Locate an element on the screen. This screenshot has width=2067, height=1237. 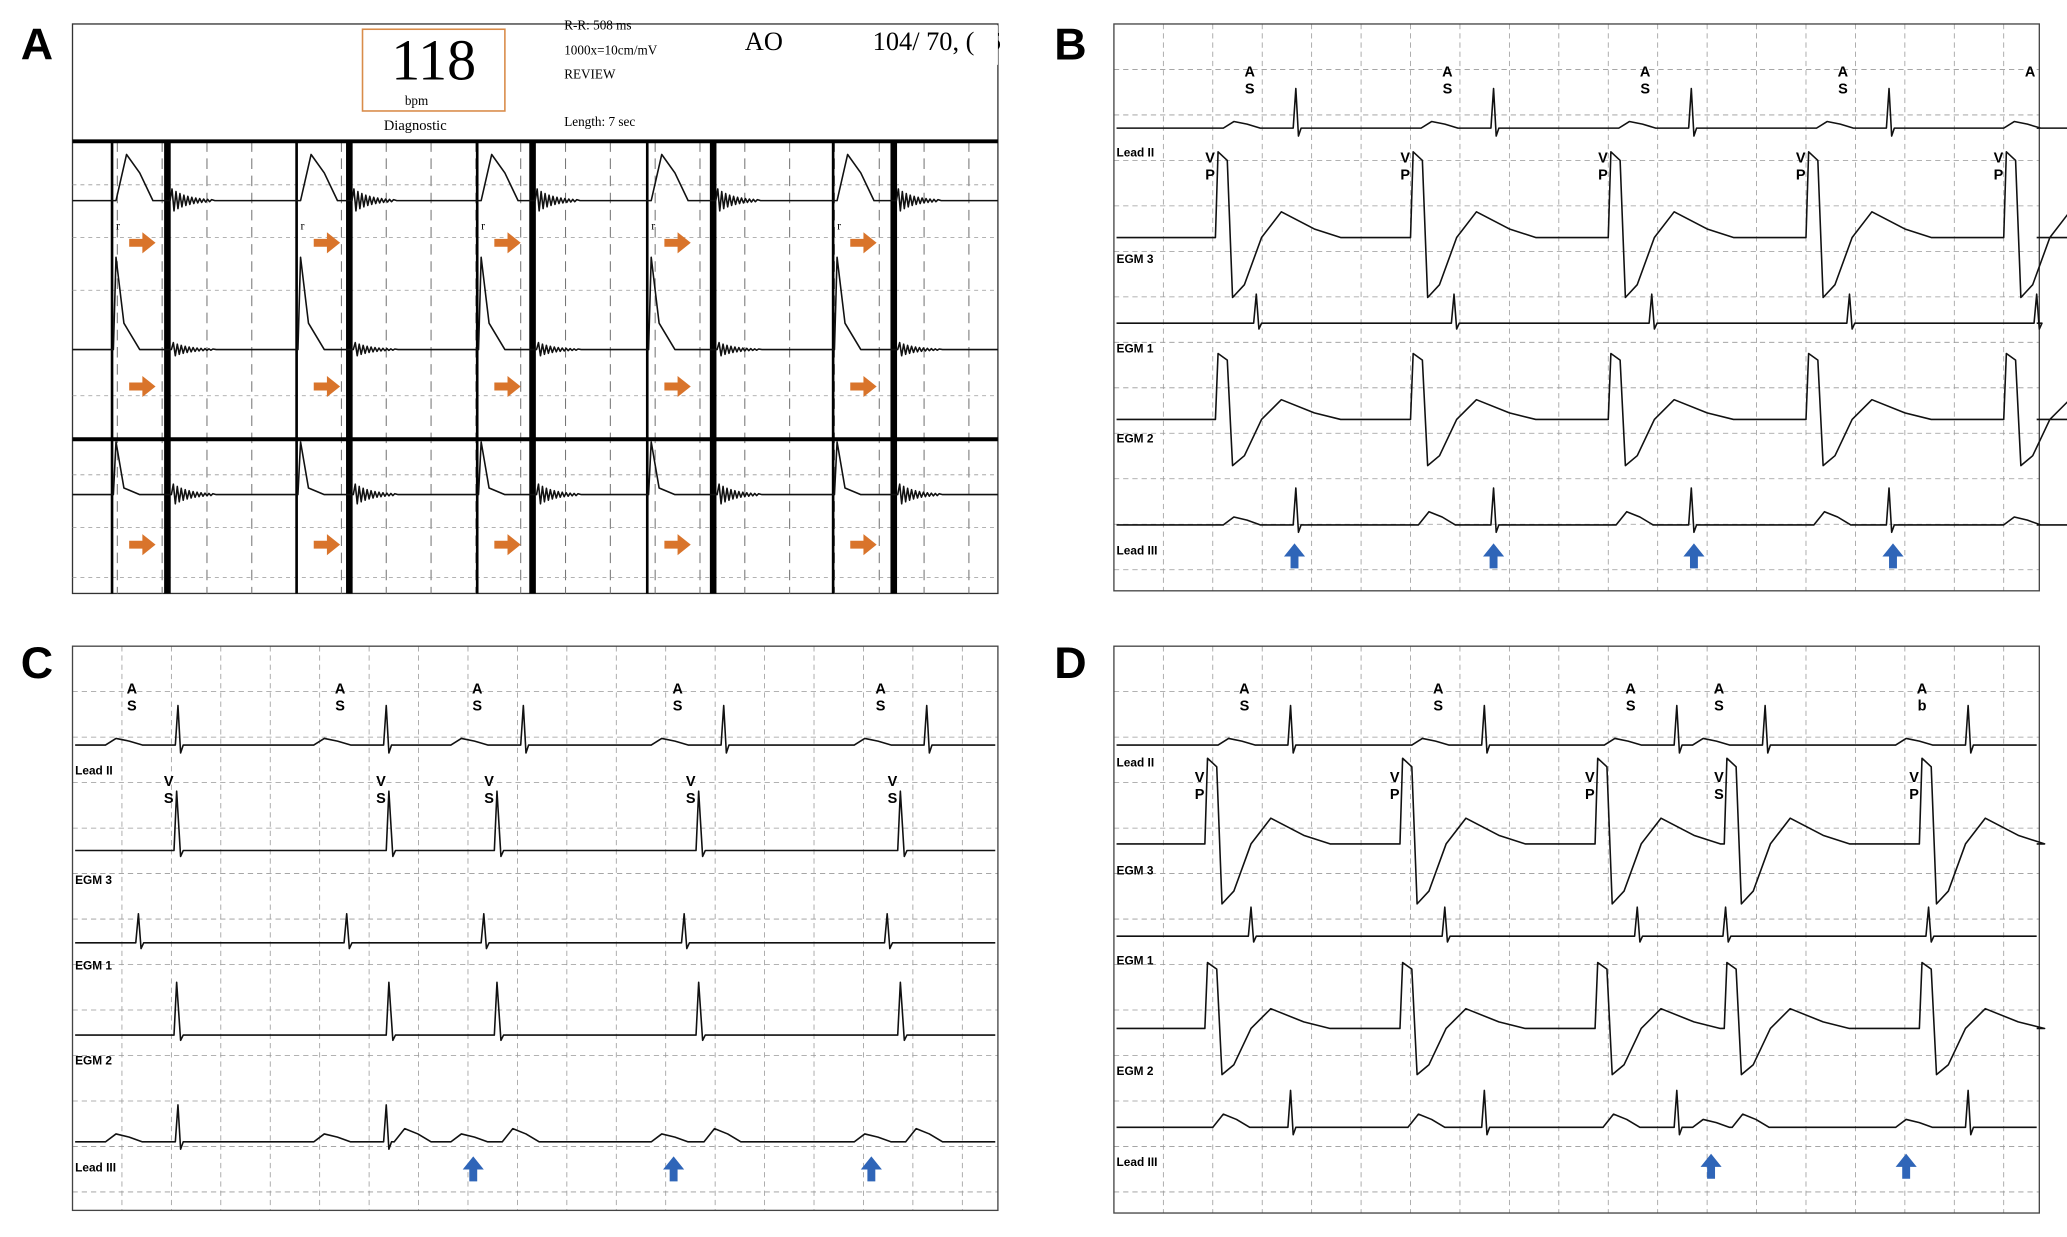
header-review: REVIEW is located at coordinates (590, 73).